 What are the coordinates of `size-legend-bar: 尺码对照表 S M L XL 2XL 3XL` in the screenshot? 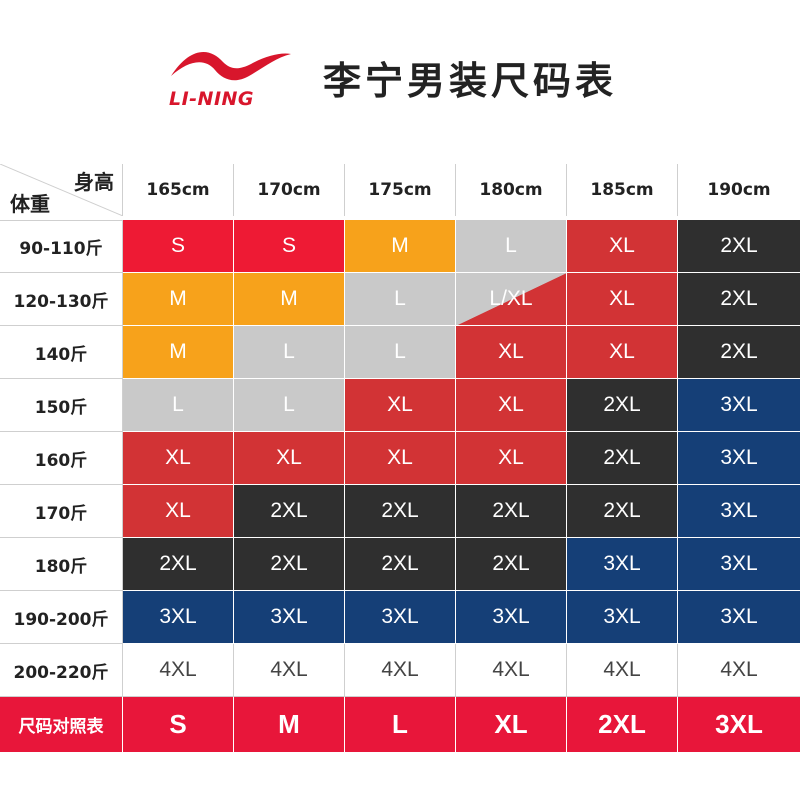 It's located at (400, 724).